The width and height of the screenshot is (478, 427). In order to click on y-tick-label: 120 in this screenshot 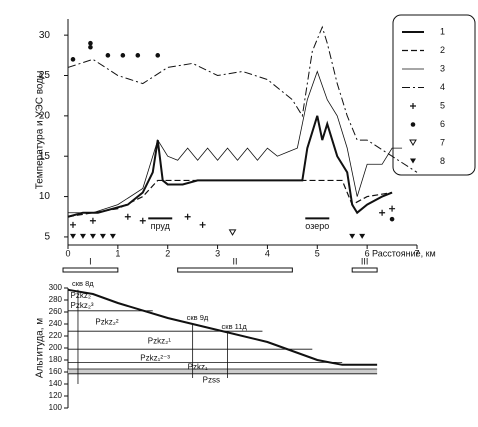, I will do `click(56, 395)`.